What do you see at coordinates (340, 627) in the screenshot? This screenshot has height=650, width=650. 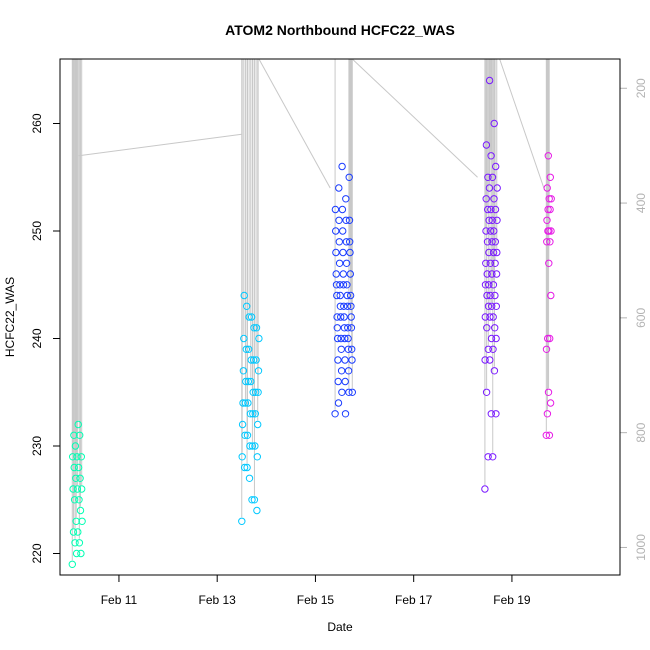 I see `x-axis-label: Date` at bounding box center [340, 627].